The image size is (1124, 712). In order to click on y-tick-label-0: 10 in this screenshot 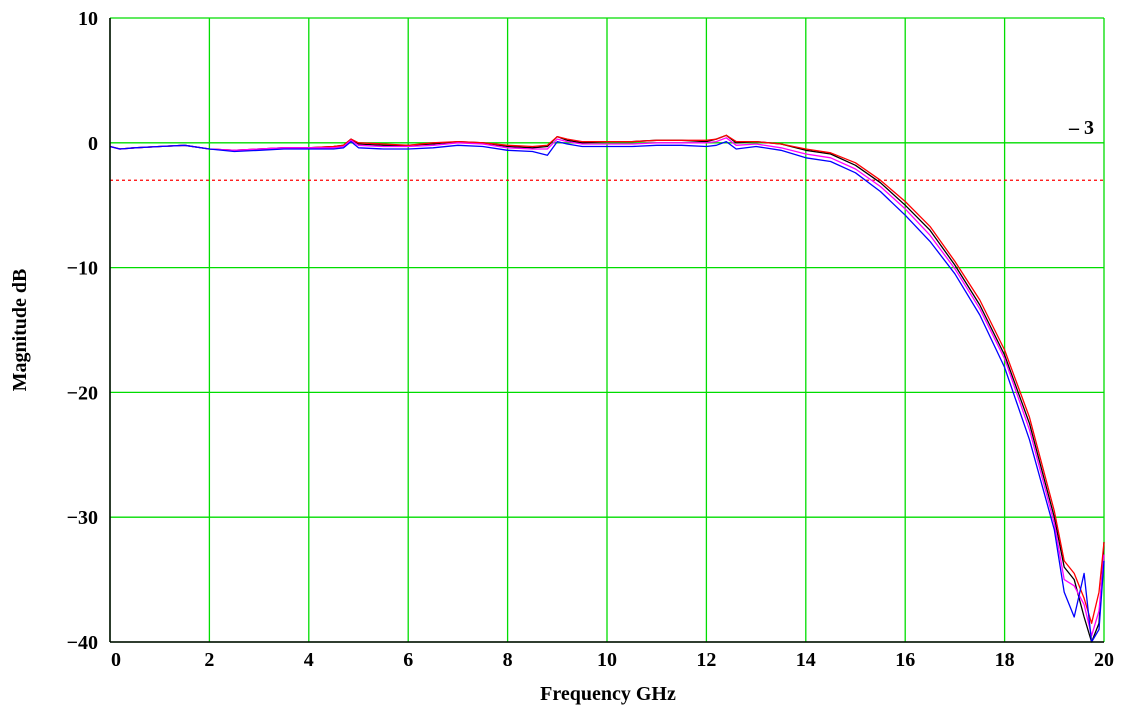, I will do `click(88, 19)`.